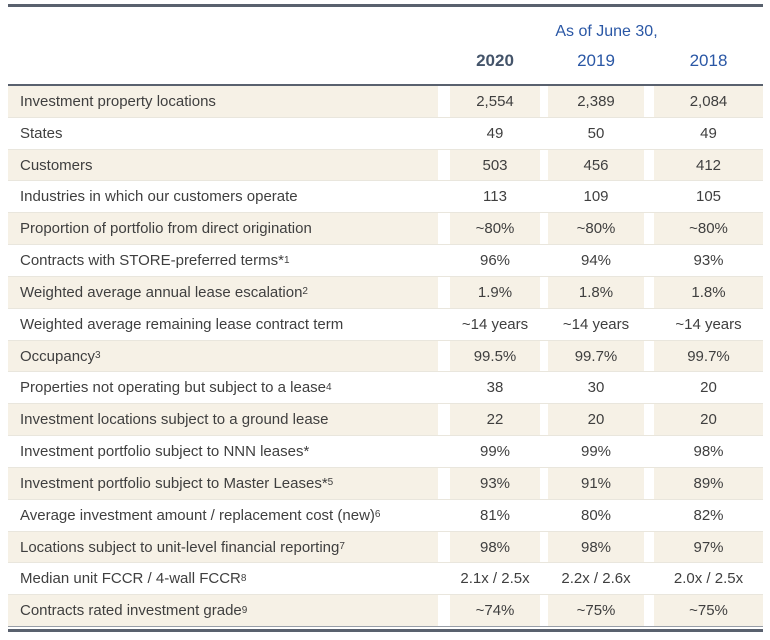  Describe the element at coordinates (708, 579) in the screenshot. I see `row-value-2018: 2.0x / 2.5x` at that location.